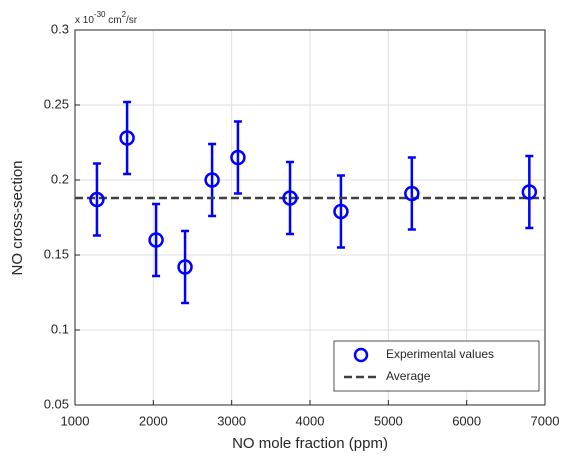 The width and height of the screenshot is (568, 456). What do you see at coordinates (60, 28) in the screenshot?
I see `y-tick-label: 0.3` at bounding box center [60, 28].